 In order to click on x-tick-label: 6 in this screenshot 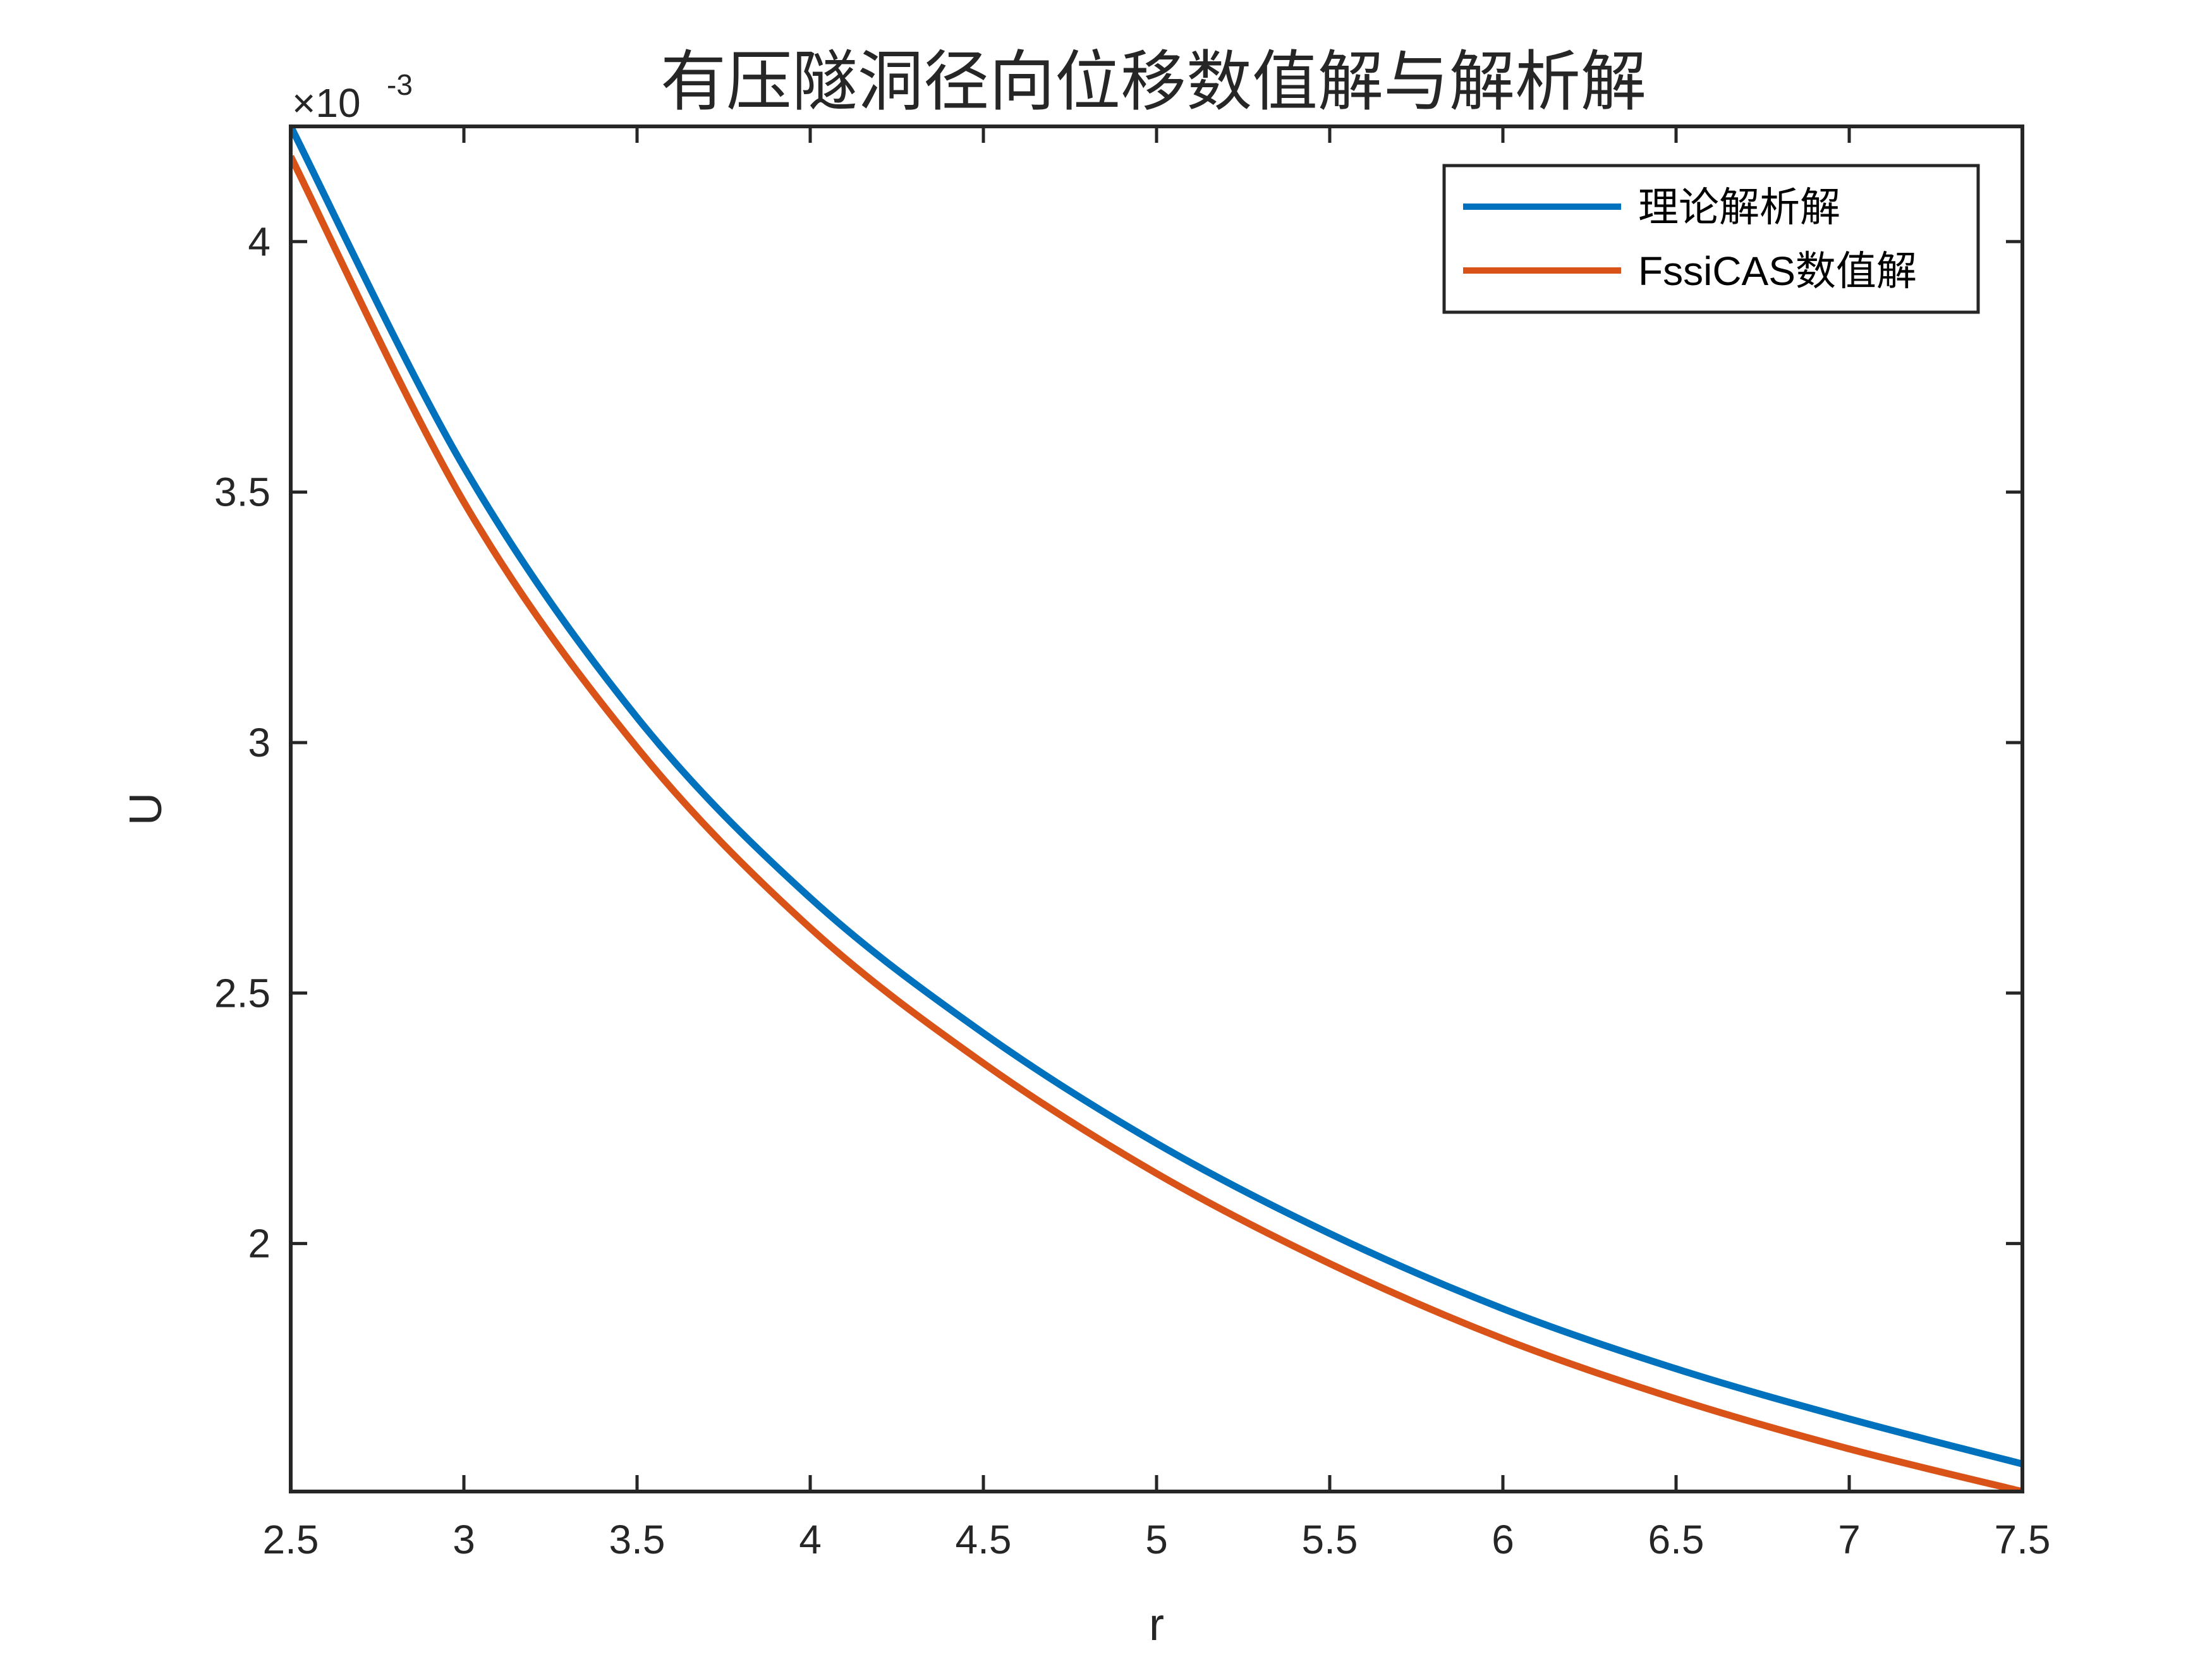, I will do `click(1503, 1539)`.